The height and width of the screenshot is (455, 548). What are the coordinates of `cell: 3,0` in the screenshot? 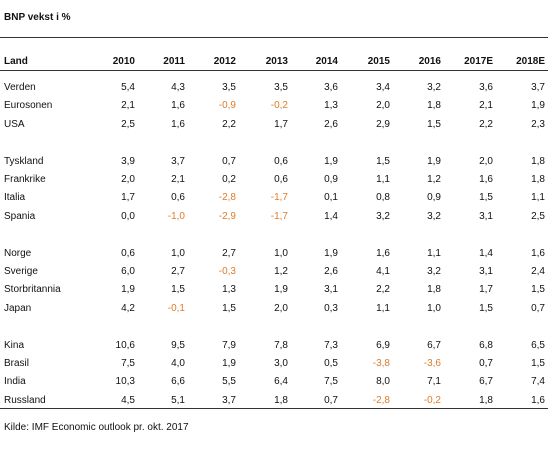 It's located at (281, 363).